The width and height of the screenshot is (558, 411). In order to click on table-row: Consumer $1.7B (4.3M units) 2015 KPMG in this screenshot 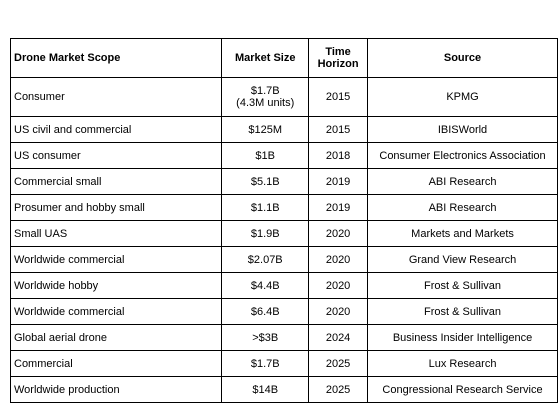, I will do `click(283, 97)`.